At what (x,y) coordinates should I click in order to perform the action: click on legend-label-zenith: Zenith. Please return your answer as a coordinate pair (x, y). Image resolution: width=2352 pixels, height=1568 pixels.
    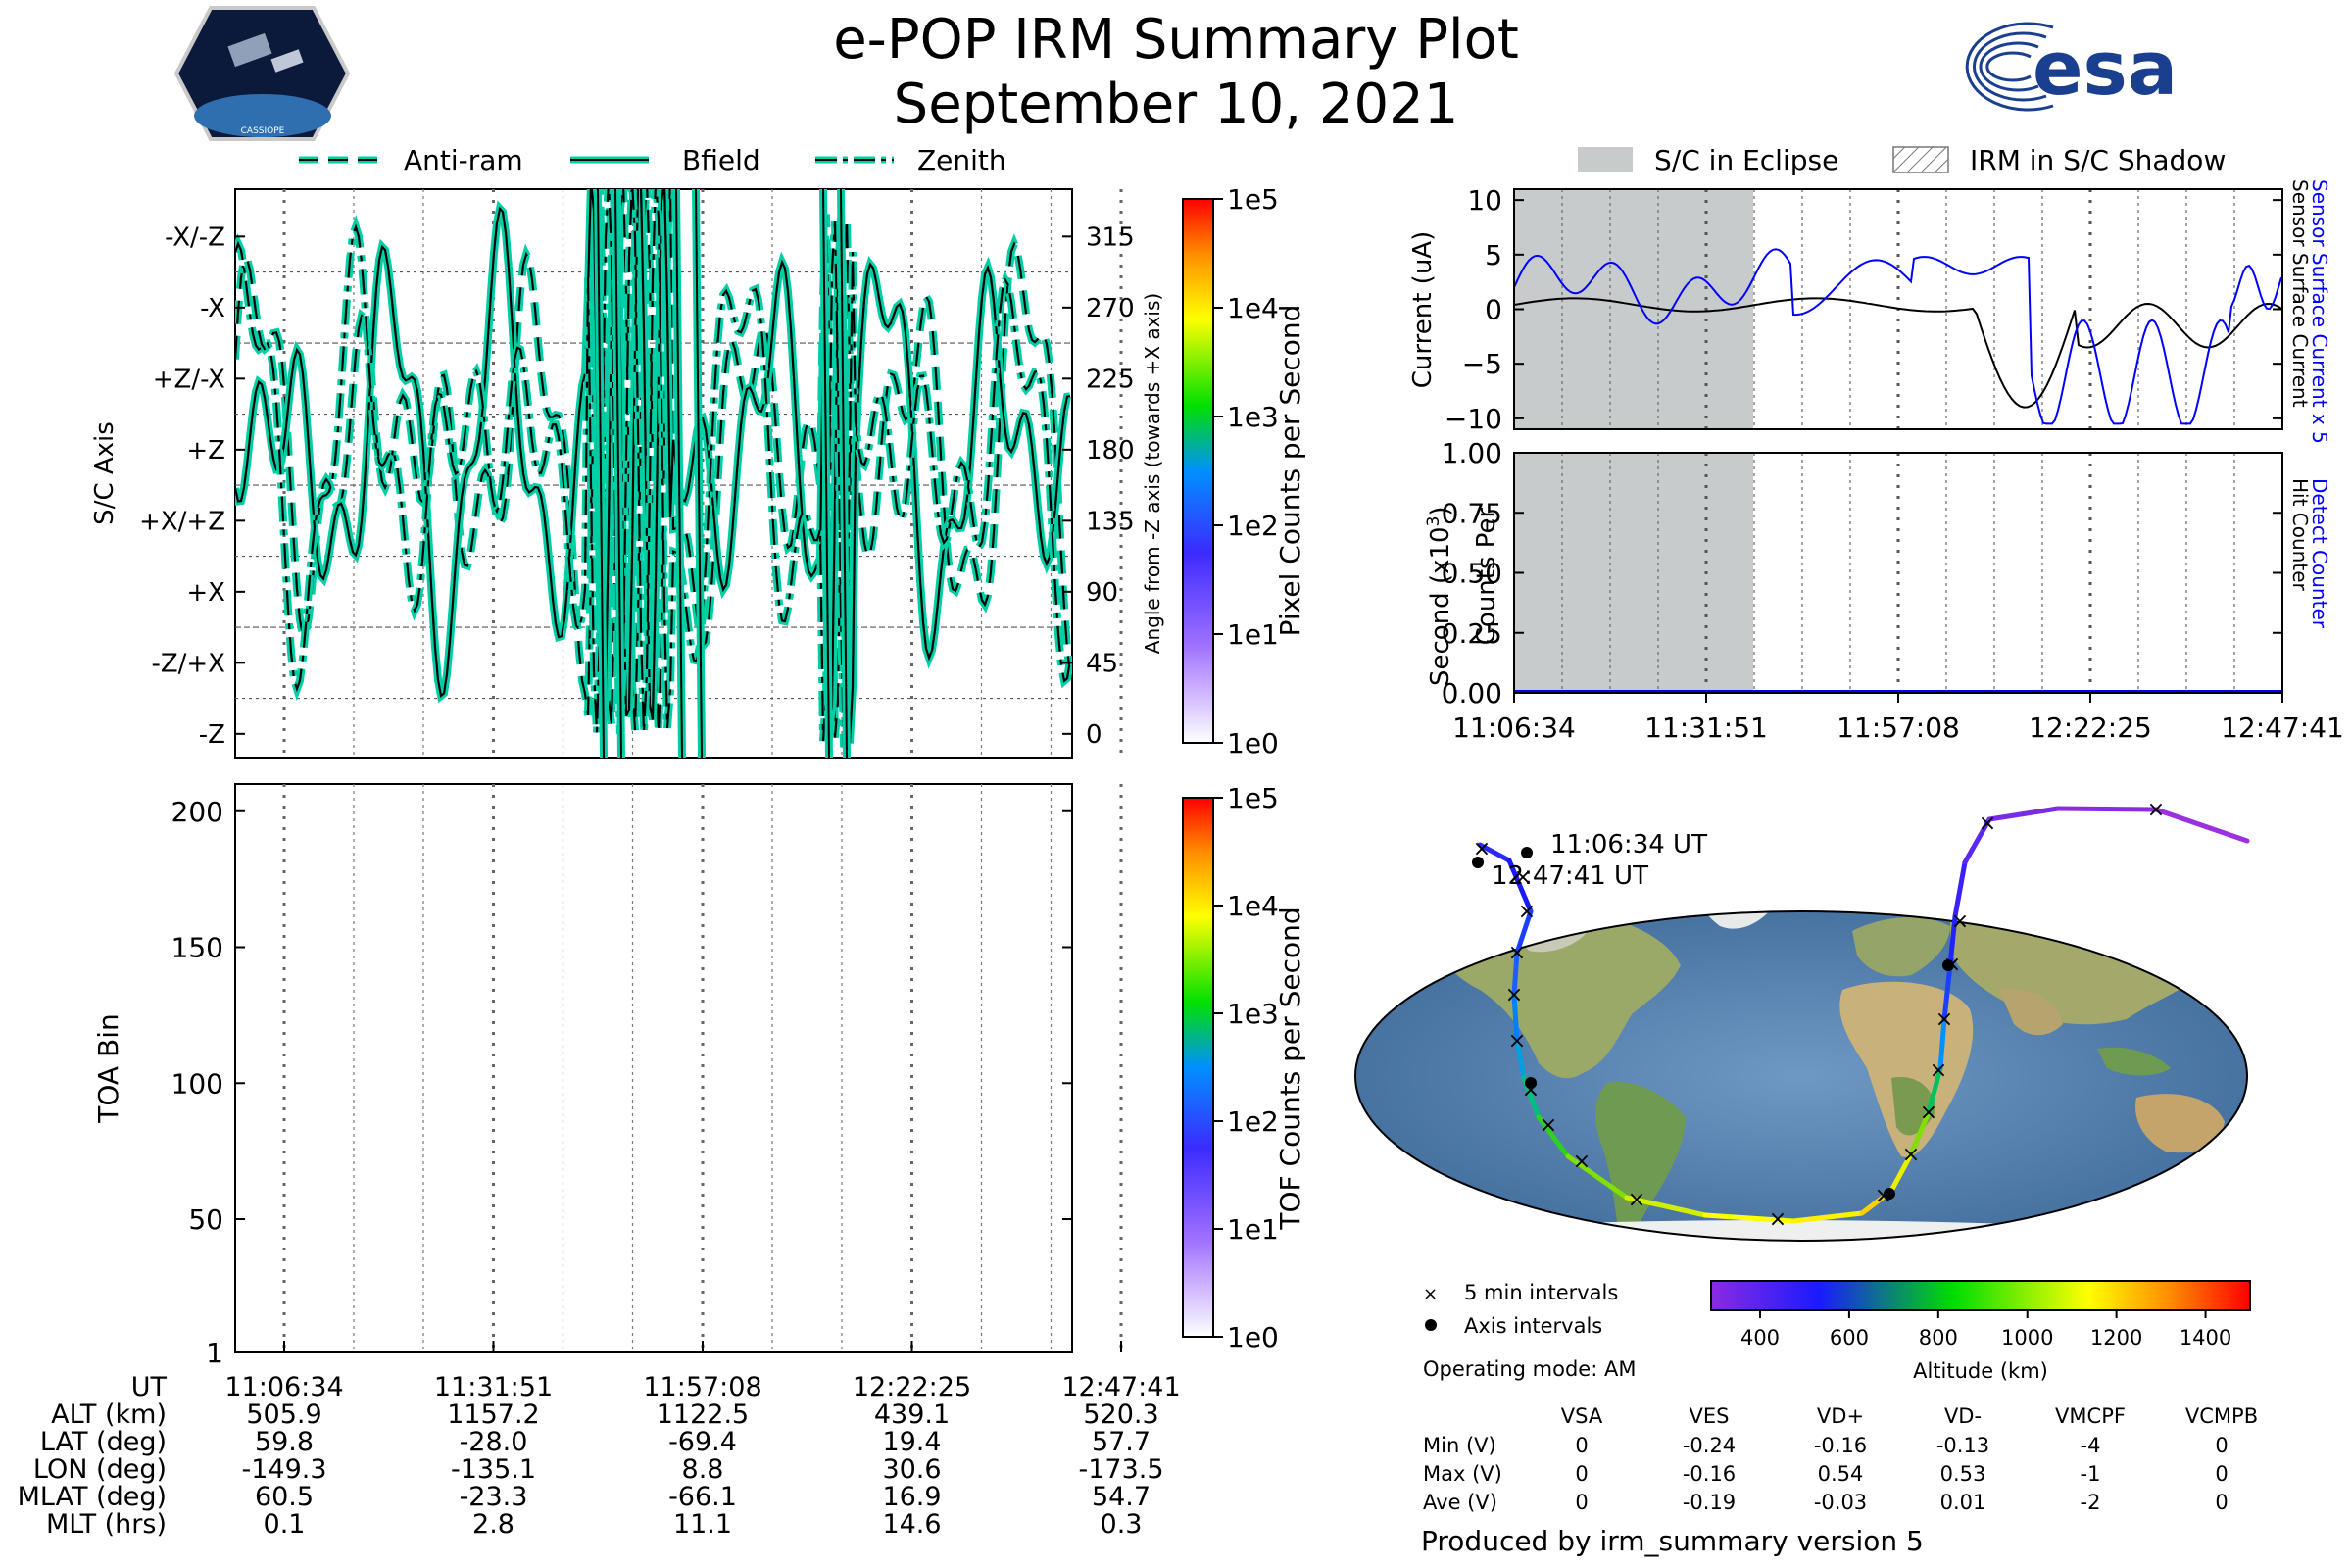
    Looking at the image, I should click on (961, 160).